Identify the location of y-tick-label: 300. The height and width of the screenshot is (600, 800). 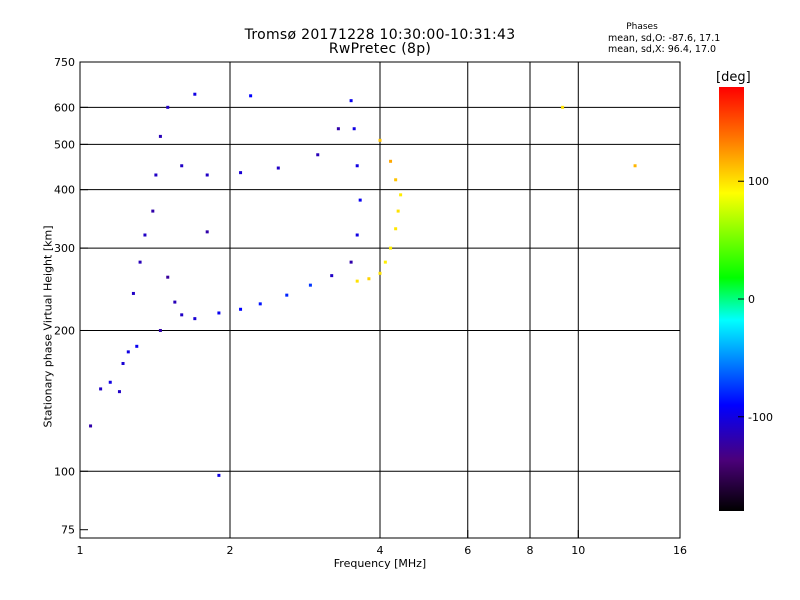
(64, 248).